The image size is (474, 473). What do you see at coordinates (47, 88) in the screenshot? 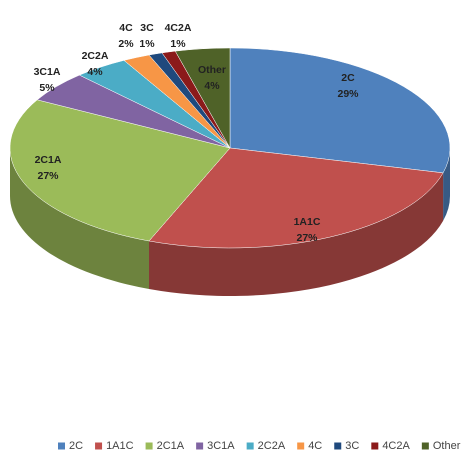
I see `slice-value-label: 5%` at bounding box center [47, 88].